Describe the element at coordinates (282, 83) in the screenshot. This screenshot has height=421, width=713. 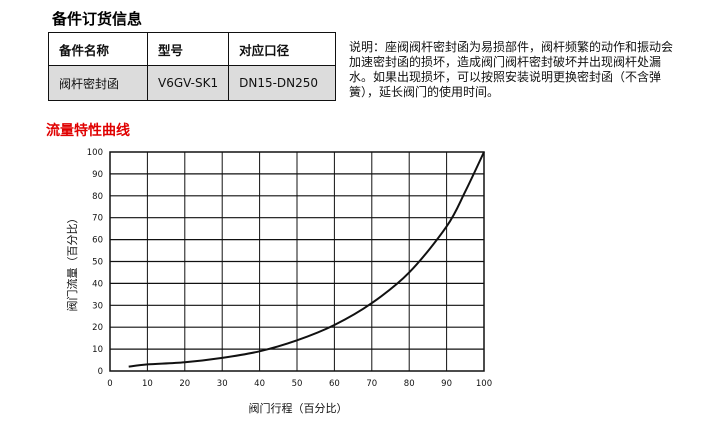
I see `cell-size: DN15-DN250` at that location.